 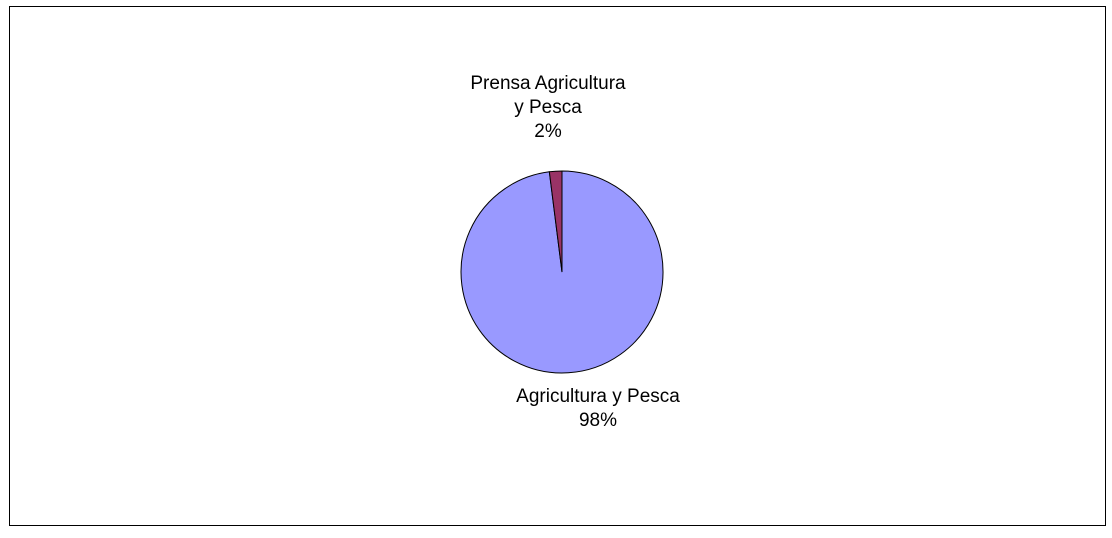 I want to click on slice-percent-label: 2%, so click(x=548, y=131).